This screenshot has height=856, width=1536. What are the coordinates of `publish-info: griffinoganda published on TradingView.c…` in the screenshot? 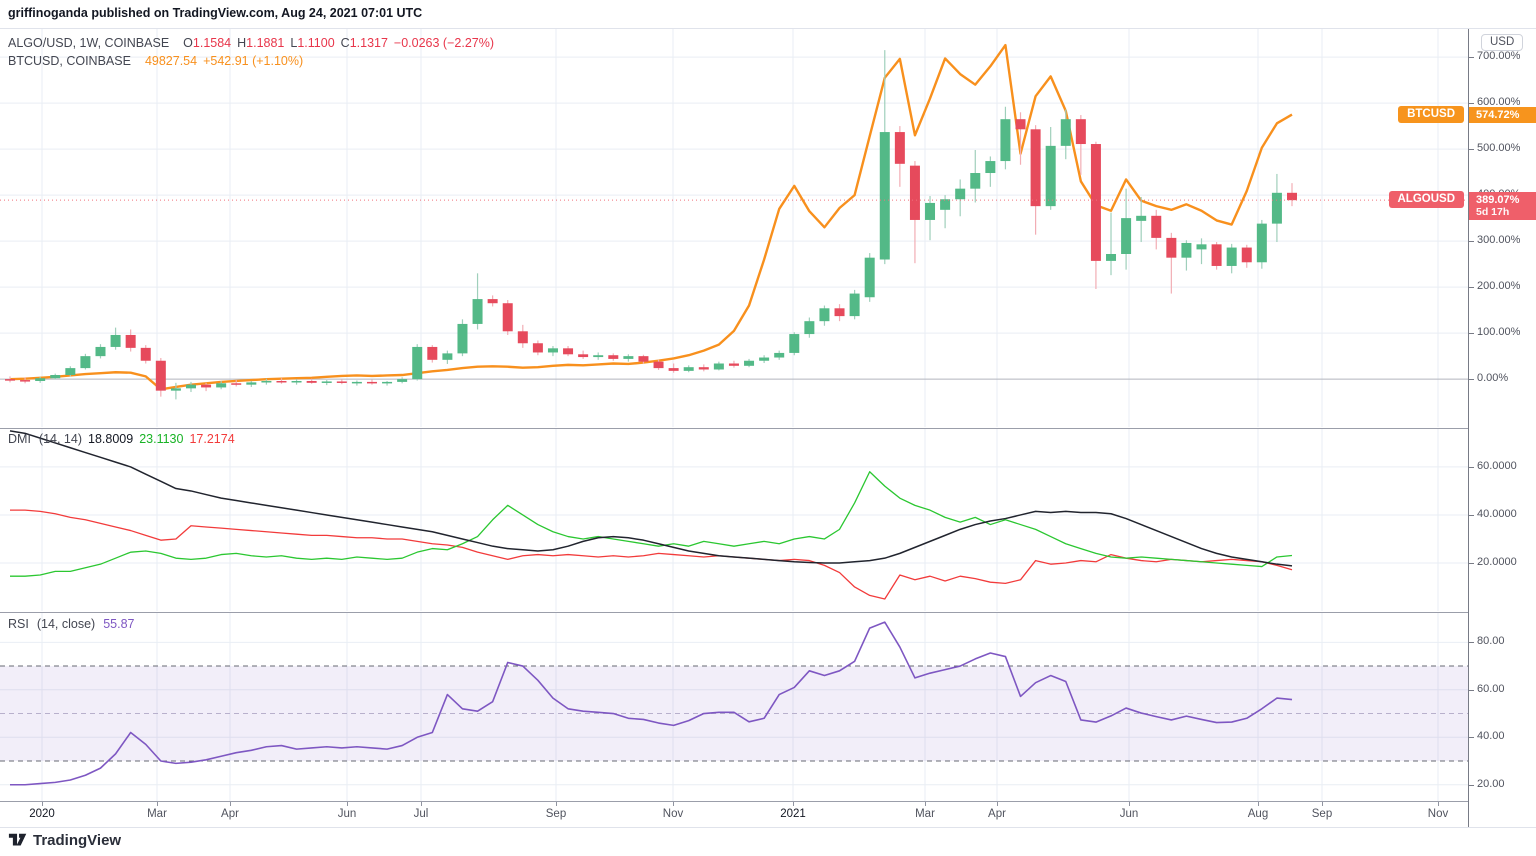 It's located at (215, 13).